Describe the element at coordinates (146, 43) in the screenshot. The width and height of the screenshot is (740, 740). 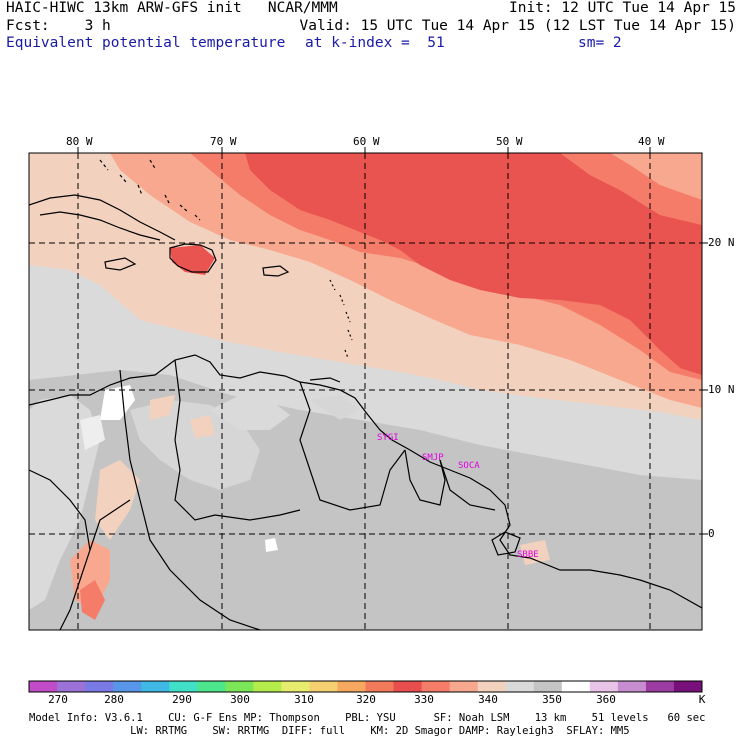
I see `field-name: Equivalent potential temperature` at that location.